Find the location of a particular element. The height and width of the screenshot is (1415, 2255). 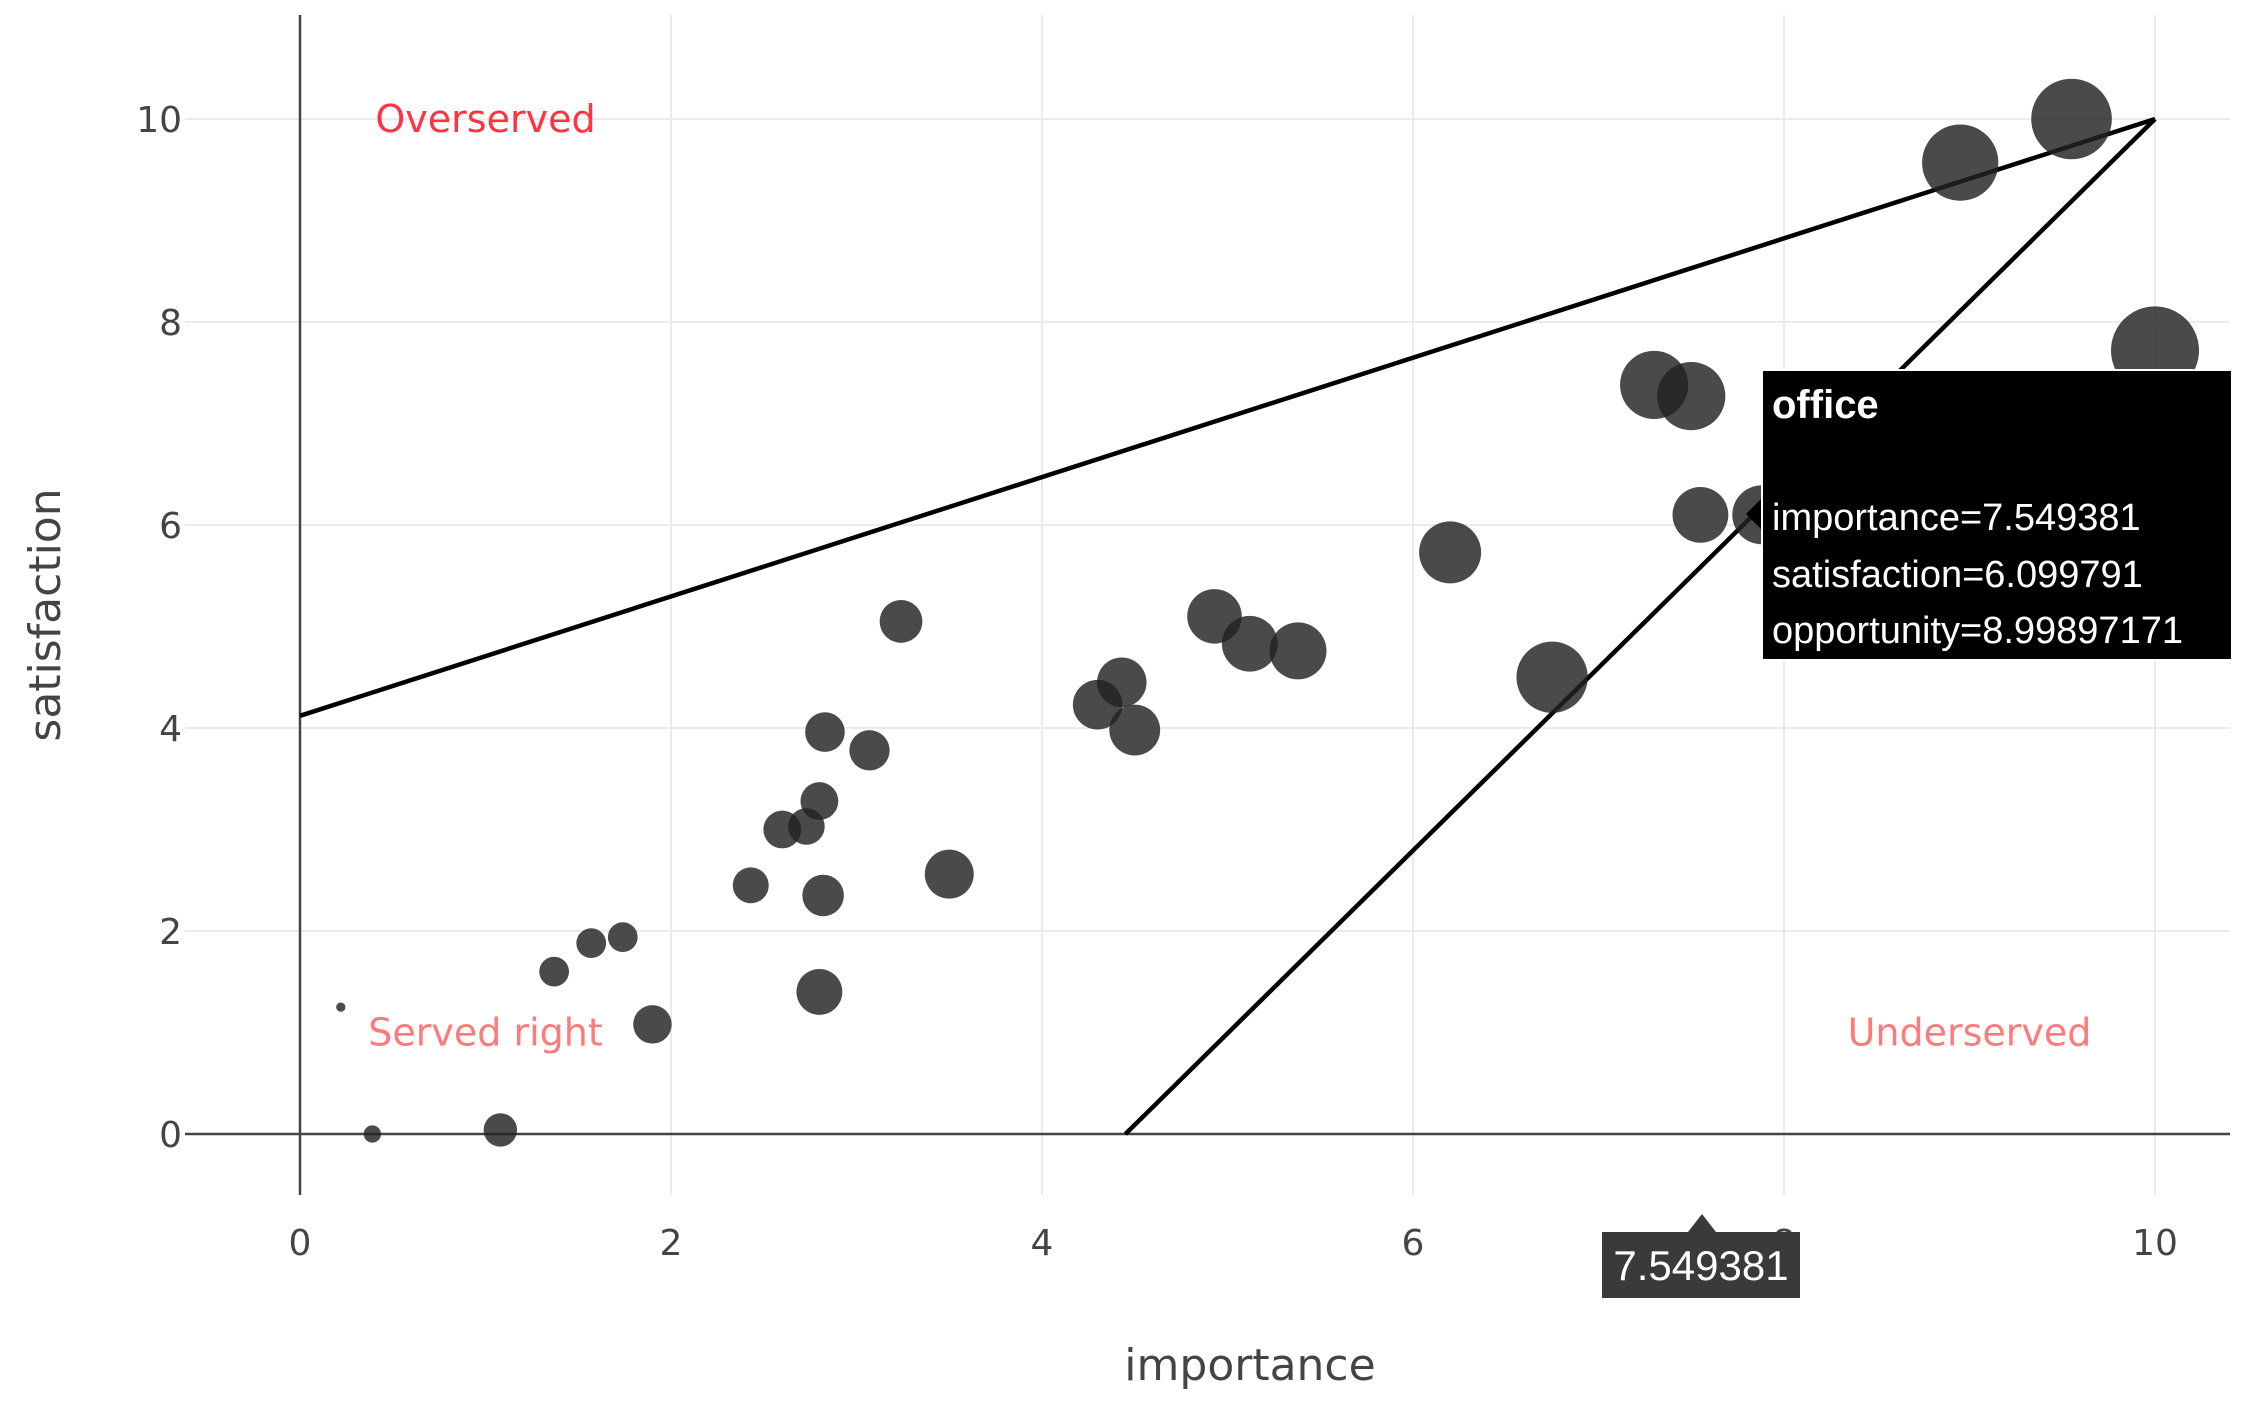

hover-tooltip-line: satisfaction=6.099791 is located at coordinates (1957, 575).